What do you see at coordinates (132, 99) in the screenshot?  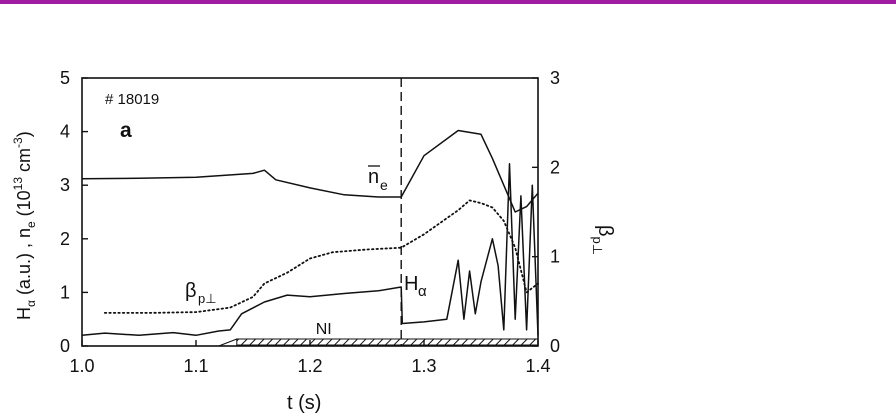 I see `shot-label: # 18019` at bounding box center [132, 99].